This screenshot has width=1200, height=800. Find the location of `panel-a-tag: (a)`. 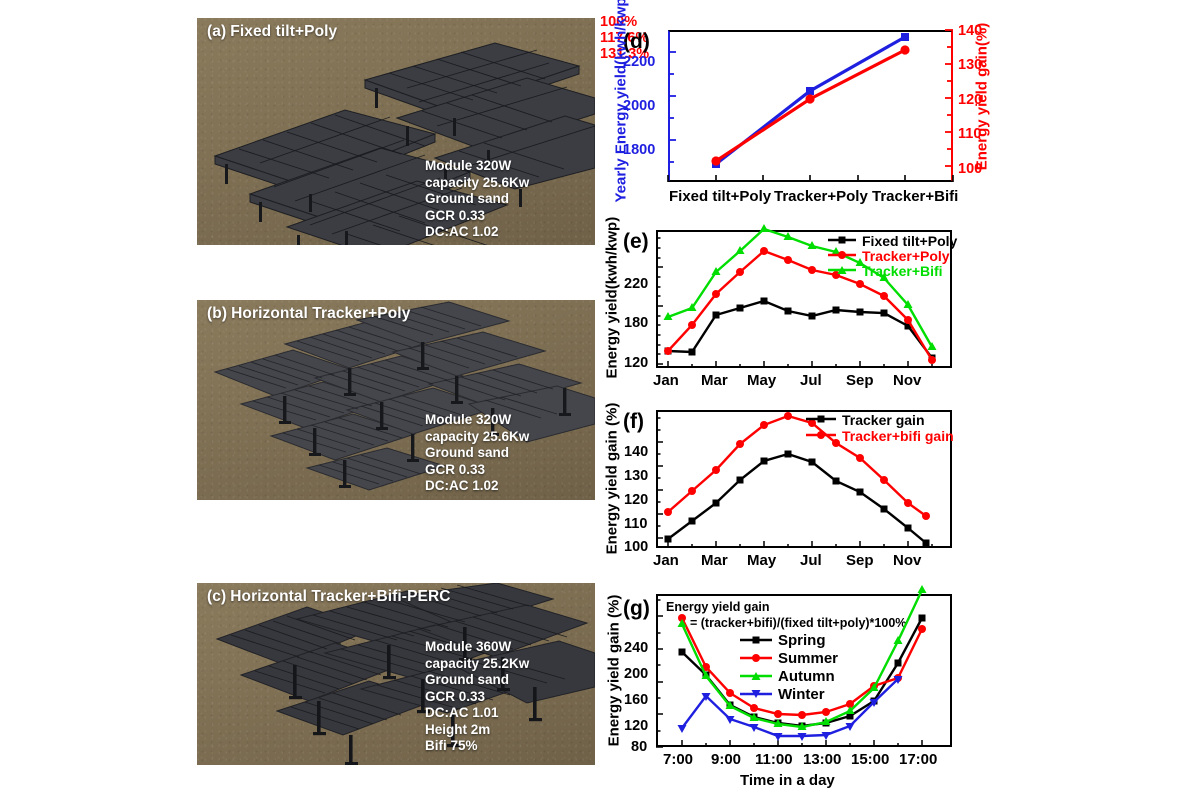

panel-a-tag: (a) is located at coordinates (217, 31).